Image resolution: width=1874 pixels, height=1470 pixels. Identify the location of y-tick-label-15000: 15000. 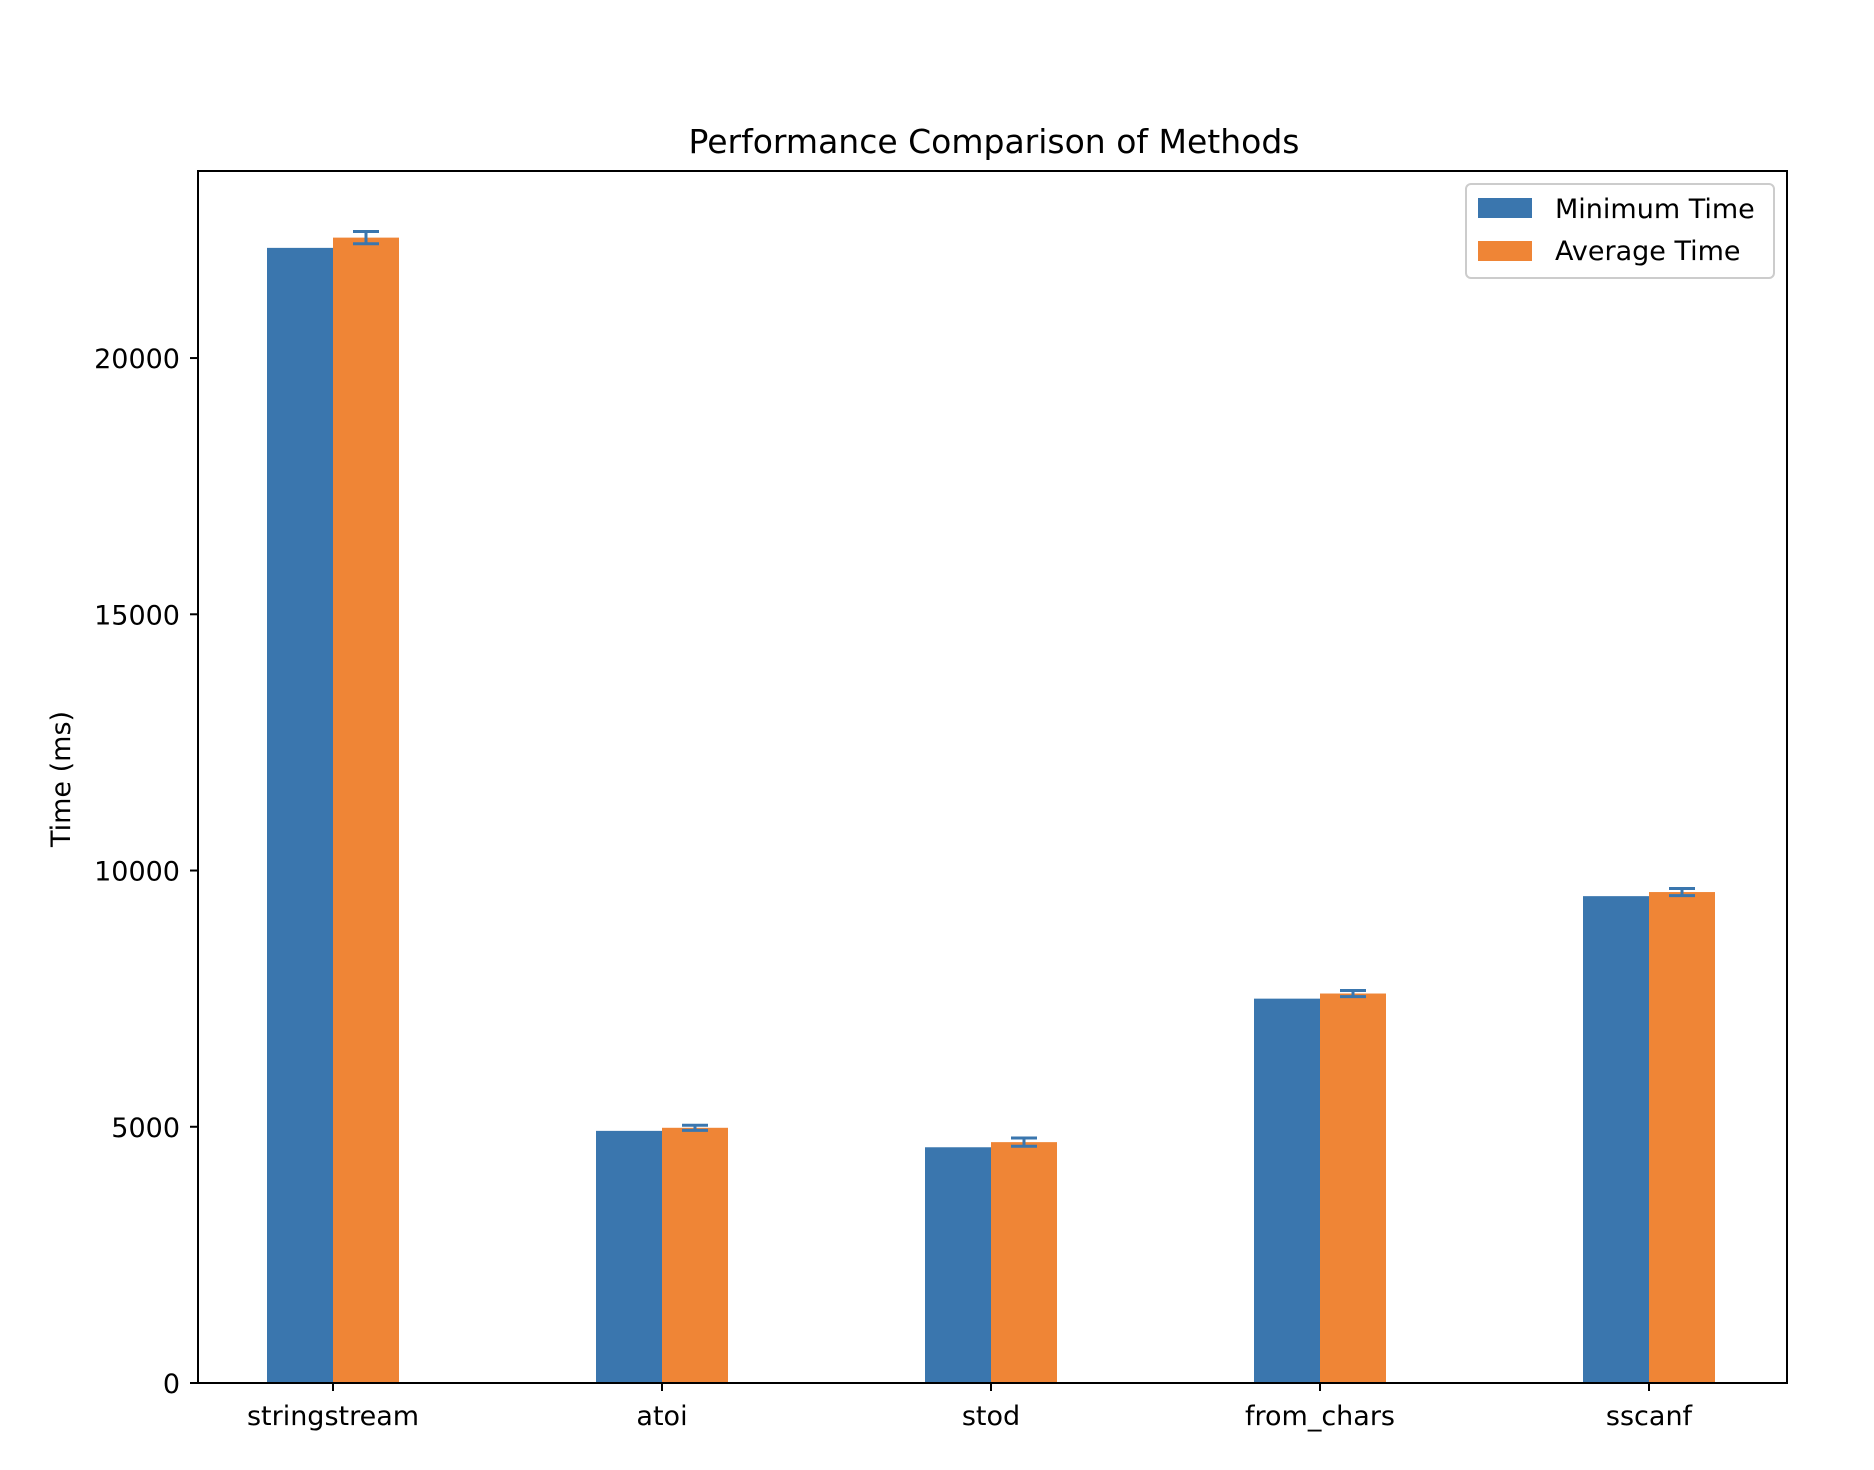
(137, 615).